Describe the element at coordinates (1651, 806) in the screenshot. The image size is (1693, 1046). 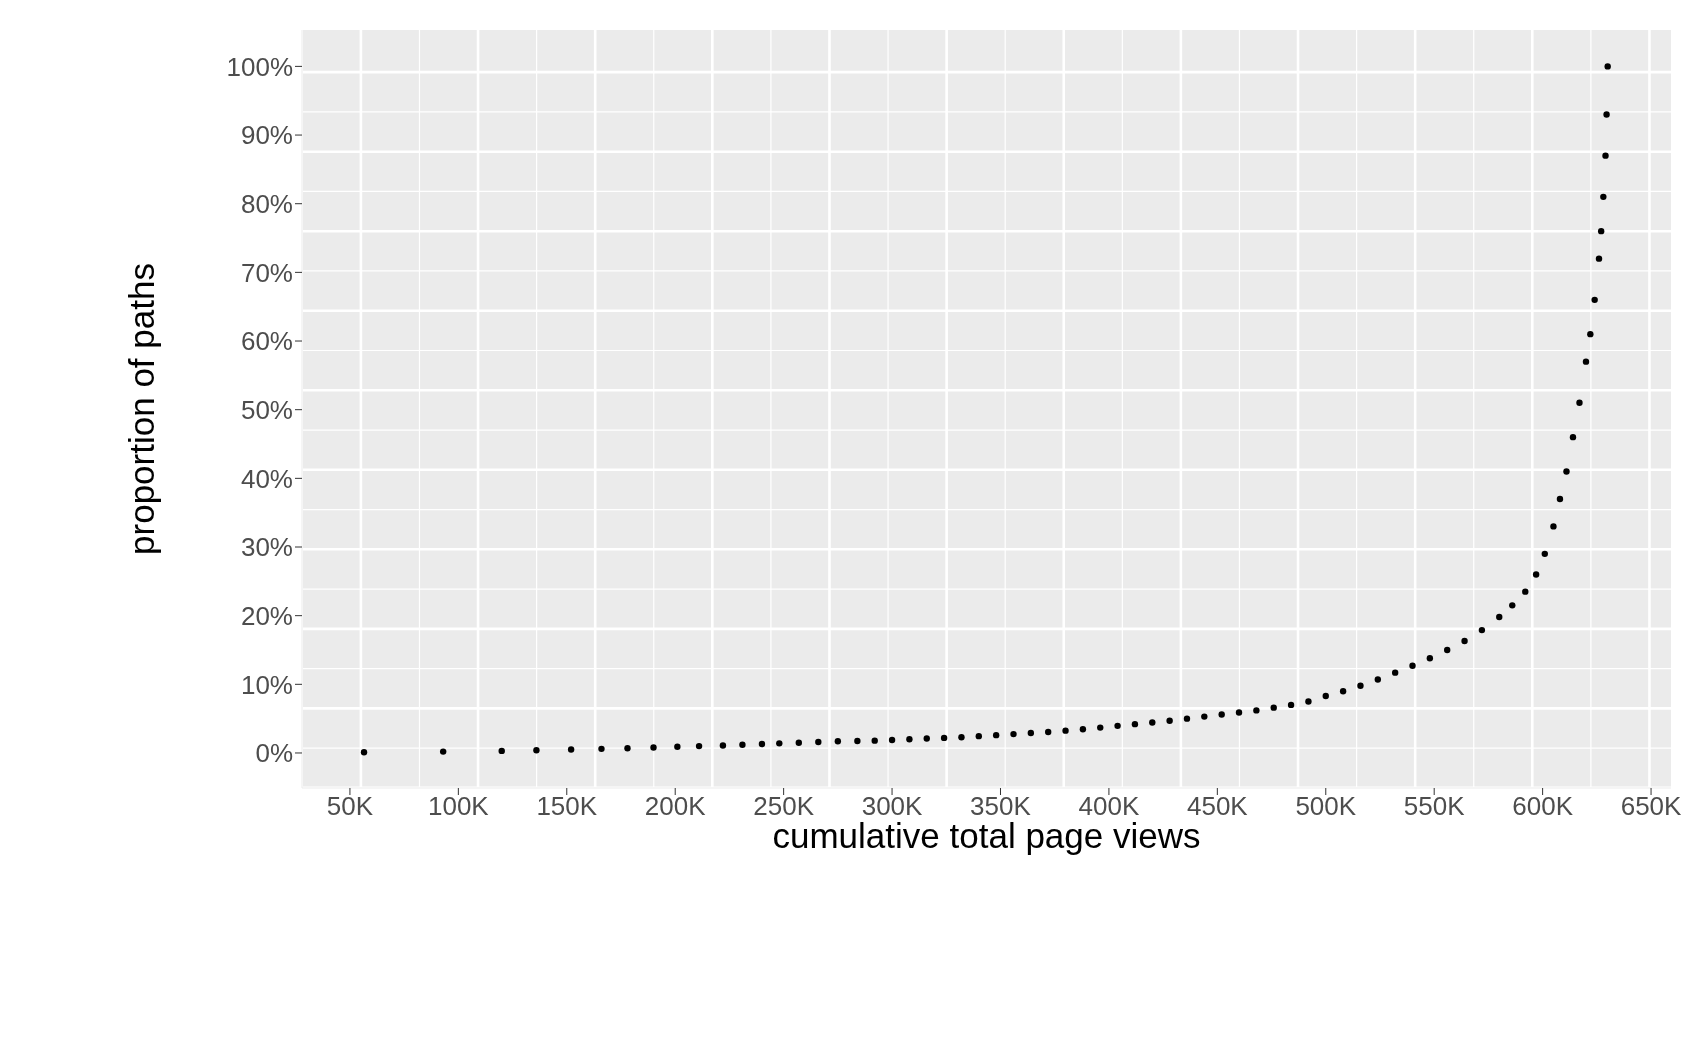
I see `x-tick-label: 650K` at that location.